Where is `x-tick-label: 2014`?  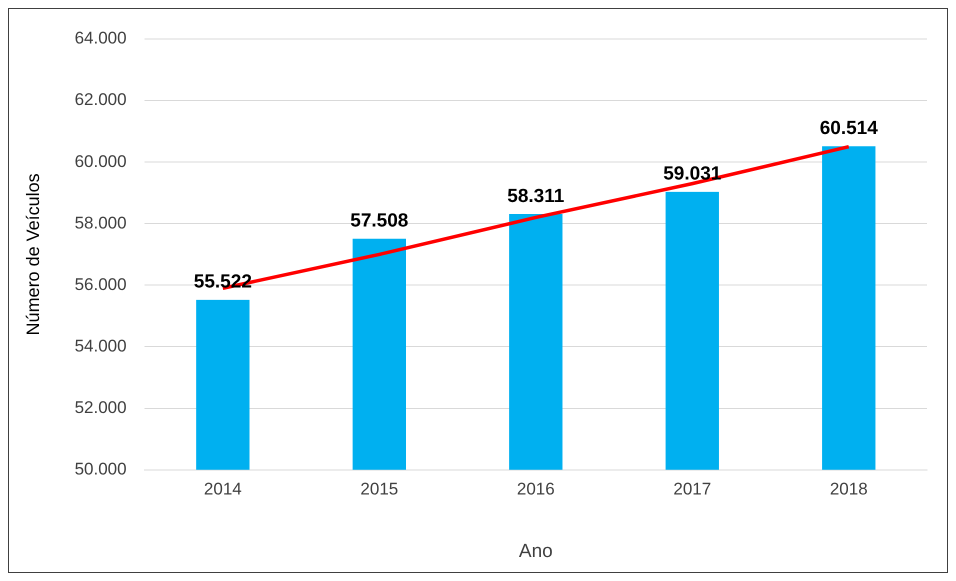 x-tick-label: 2014 is located at coordinates (223, 489).